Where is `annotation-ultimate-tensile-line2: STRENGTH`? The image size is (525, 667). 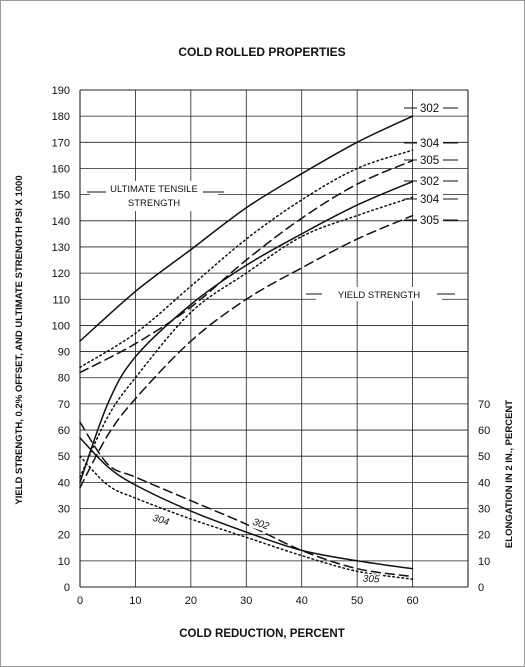 annotation-ultimate-tensile-line2: STRENGTH is located at coordinates (154, 203).